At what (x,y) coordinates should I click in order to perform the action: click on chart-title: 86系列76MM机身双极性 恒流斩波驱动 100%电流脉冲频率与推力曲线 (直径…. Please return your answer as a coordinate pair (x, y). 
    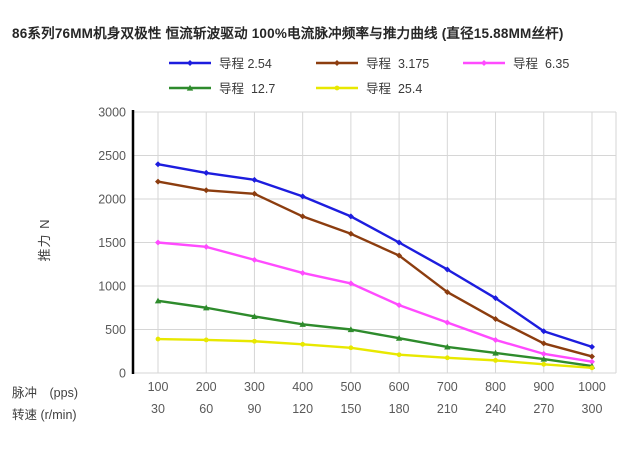
    Looking at the image, I should click on (288, 33).